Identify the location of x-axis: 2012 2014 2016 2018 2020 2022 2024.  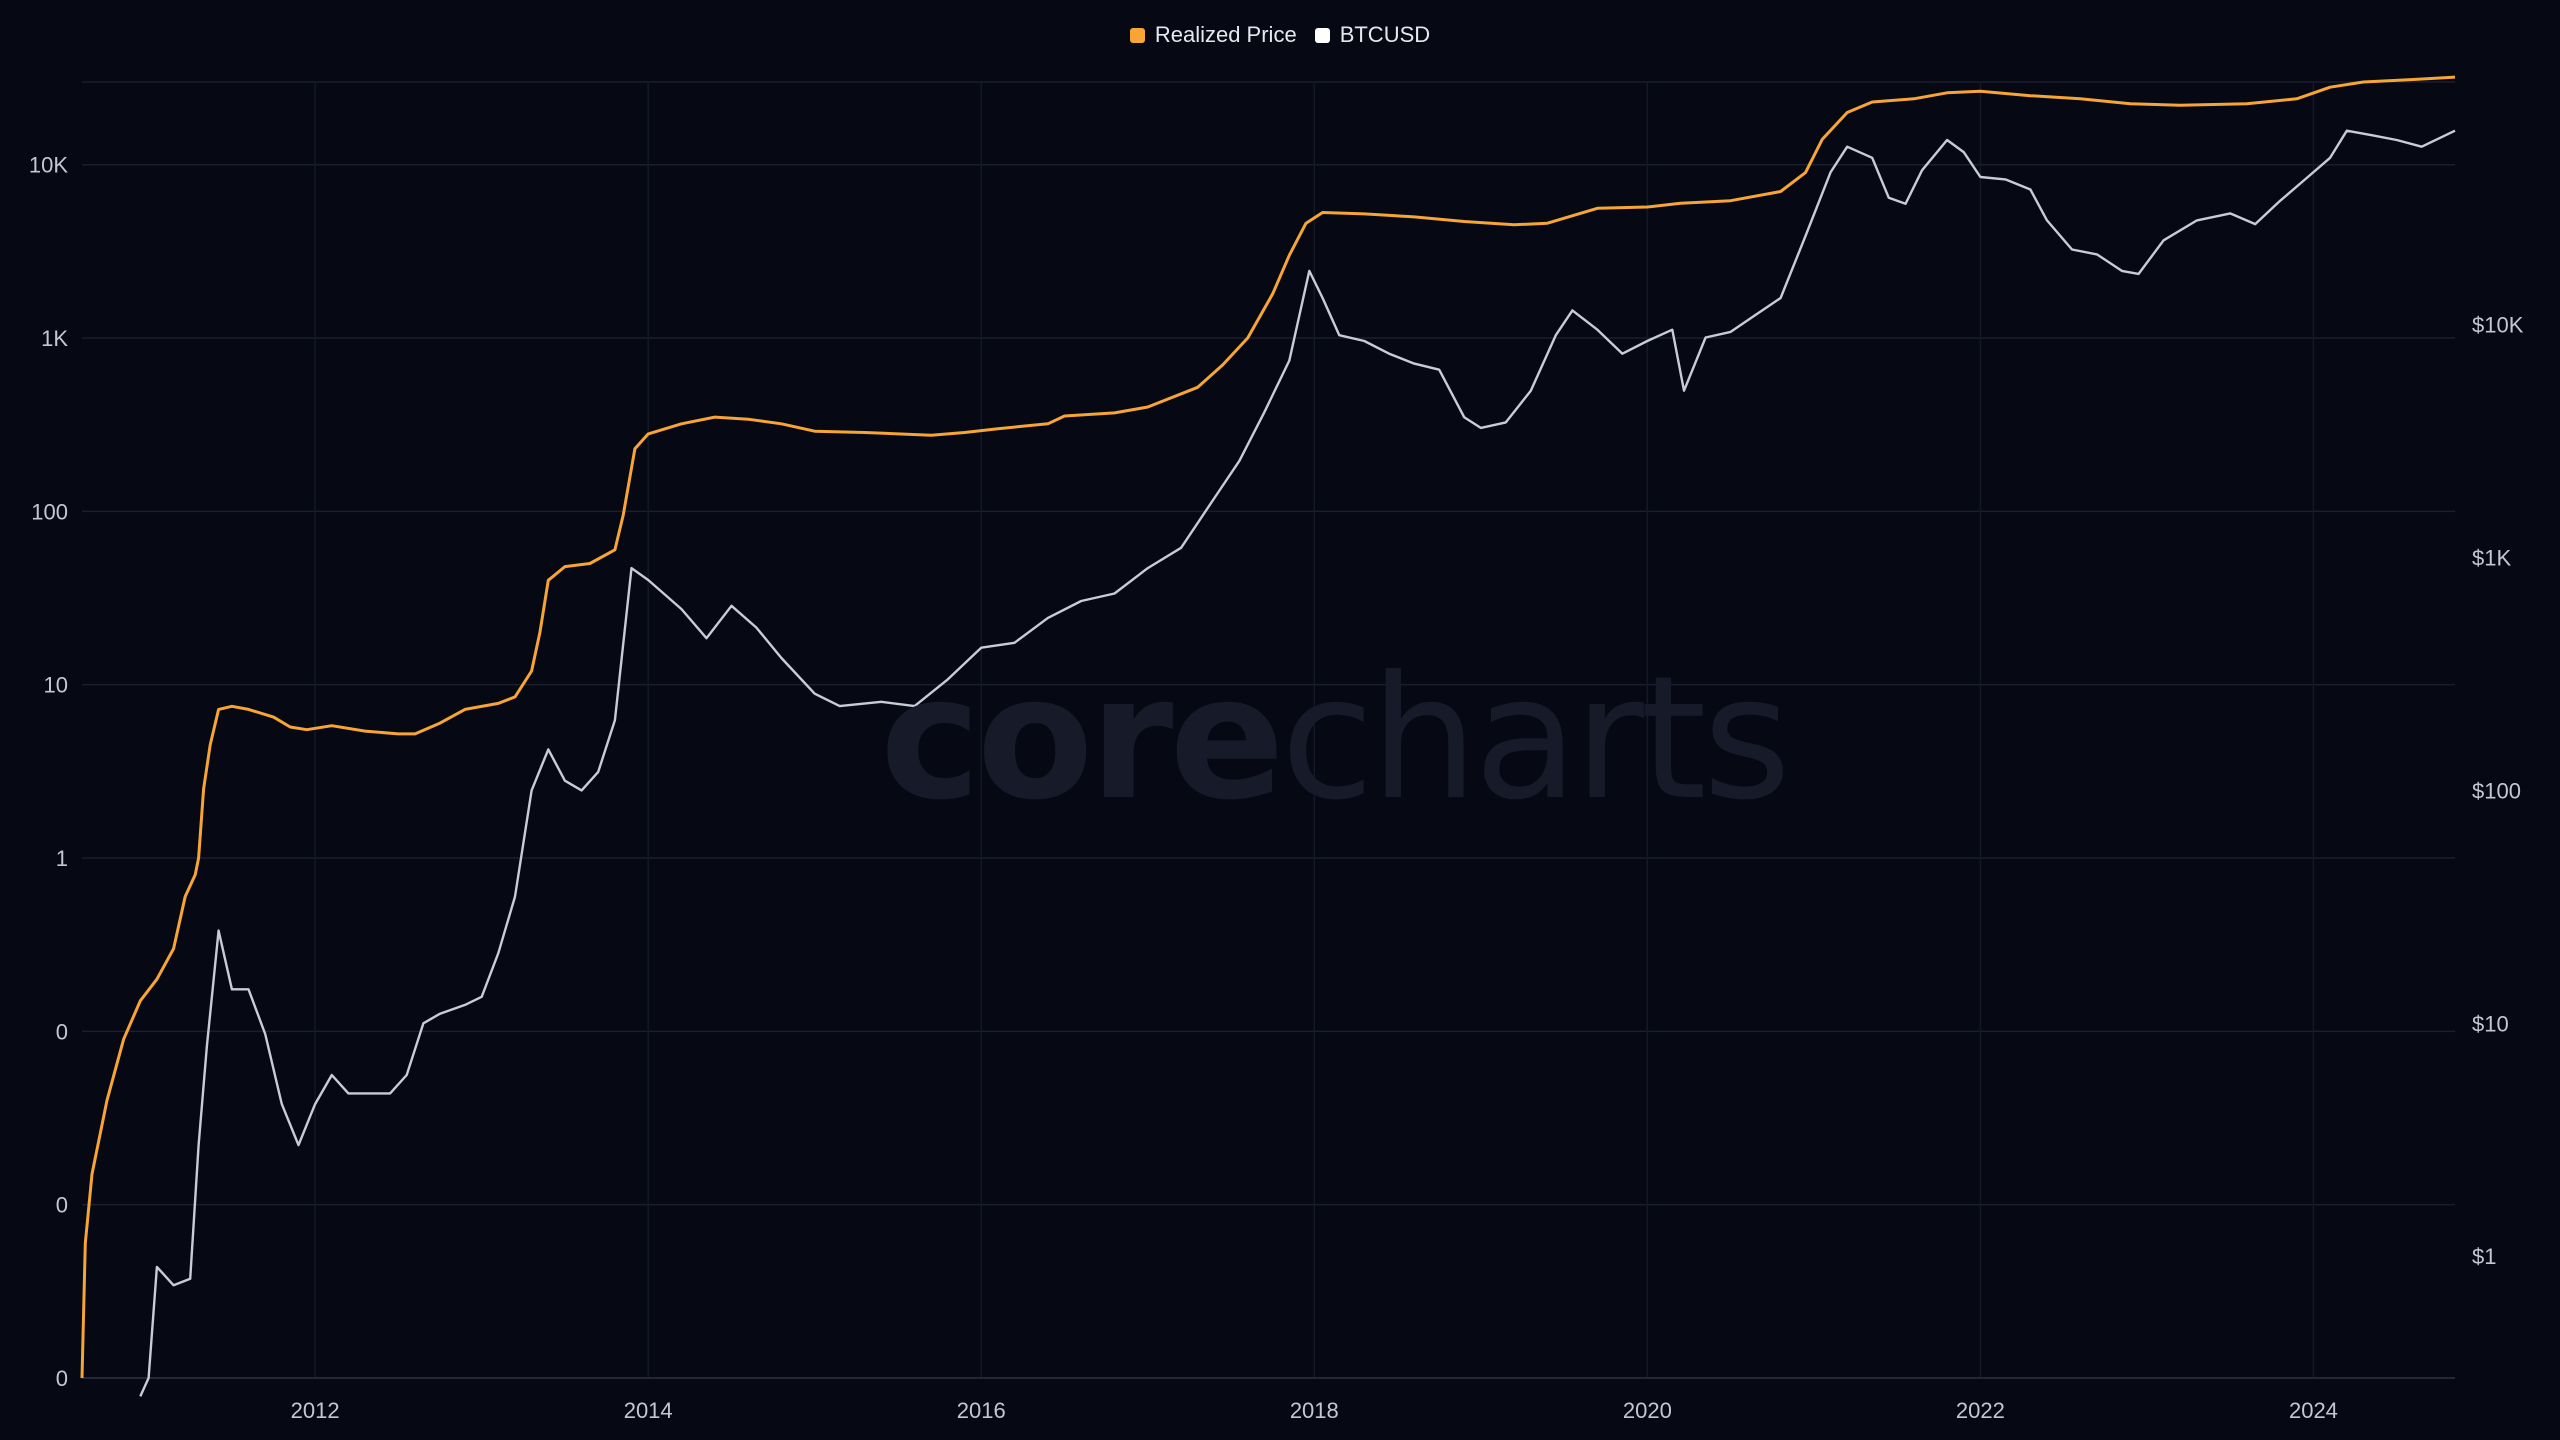
(1314, 1410).